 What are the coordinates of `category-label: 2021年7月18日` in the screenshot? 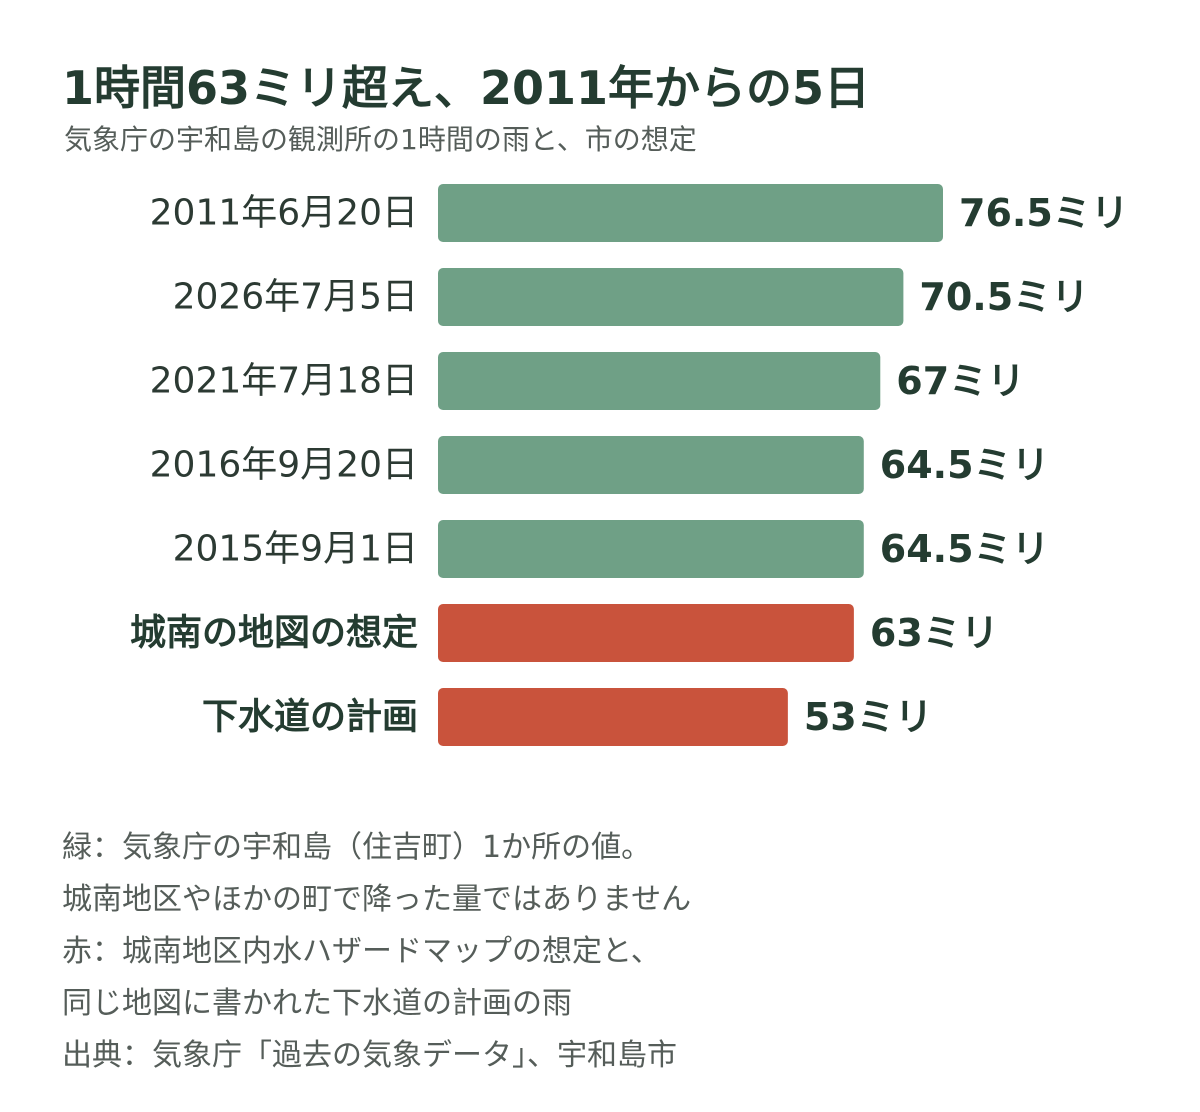 It's located at (284, 381).